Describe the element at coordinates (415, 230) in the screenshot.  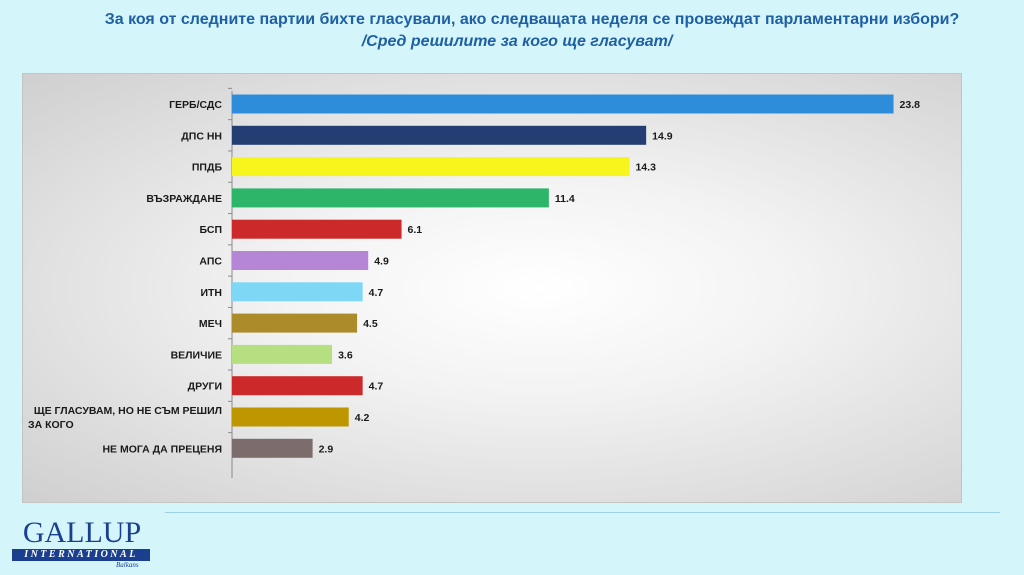
I see `data-label: 6.1` at that location.